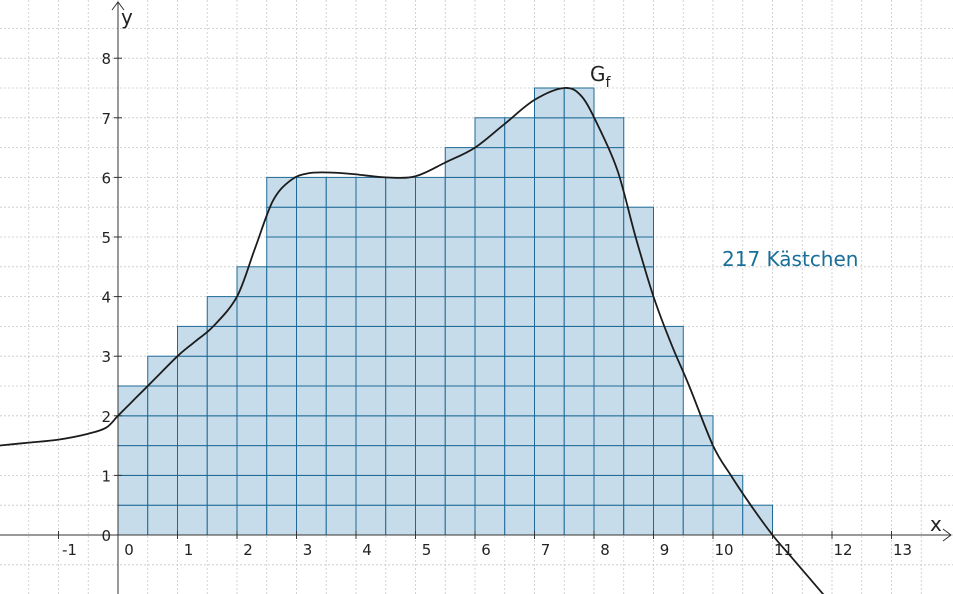  What do you see at coordinates (605, 550) in the screenshot?
I see `x-tick-label: 8` at bounding box center [605, 550].